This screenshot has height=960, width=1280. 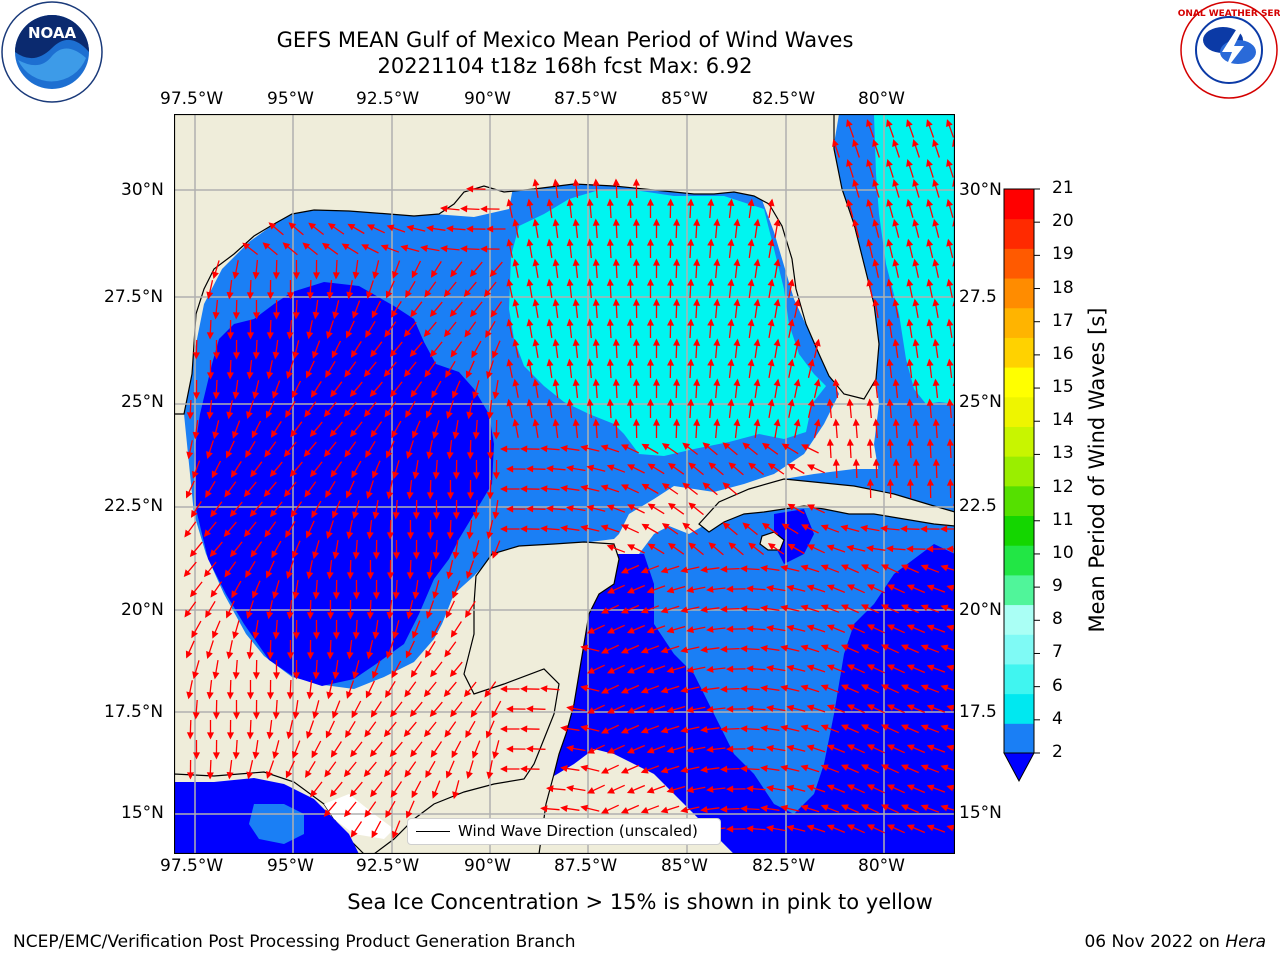 I want to click on lat-tick-left: 15°N, so click(x=142, y=813).